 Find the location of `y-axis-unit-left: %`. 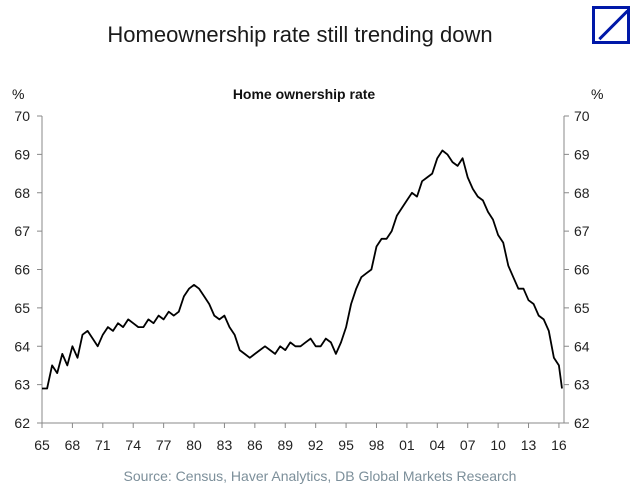

y-axis-unit-left: % is located at coordinates (18, 94).